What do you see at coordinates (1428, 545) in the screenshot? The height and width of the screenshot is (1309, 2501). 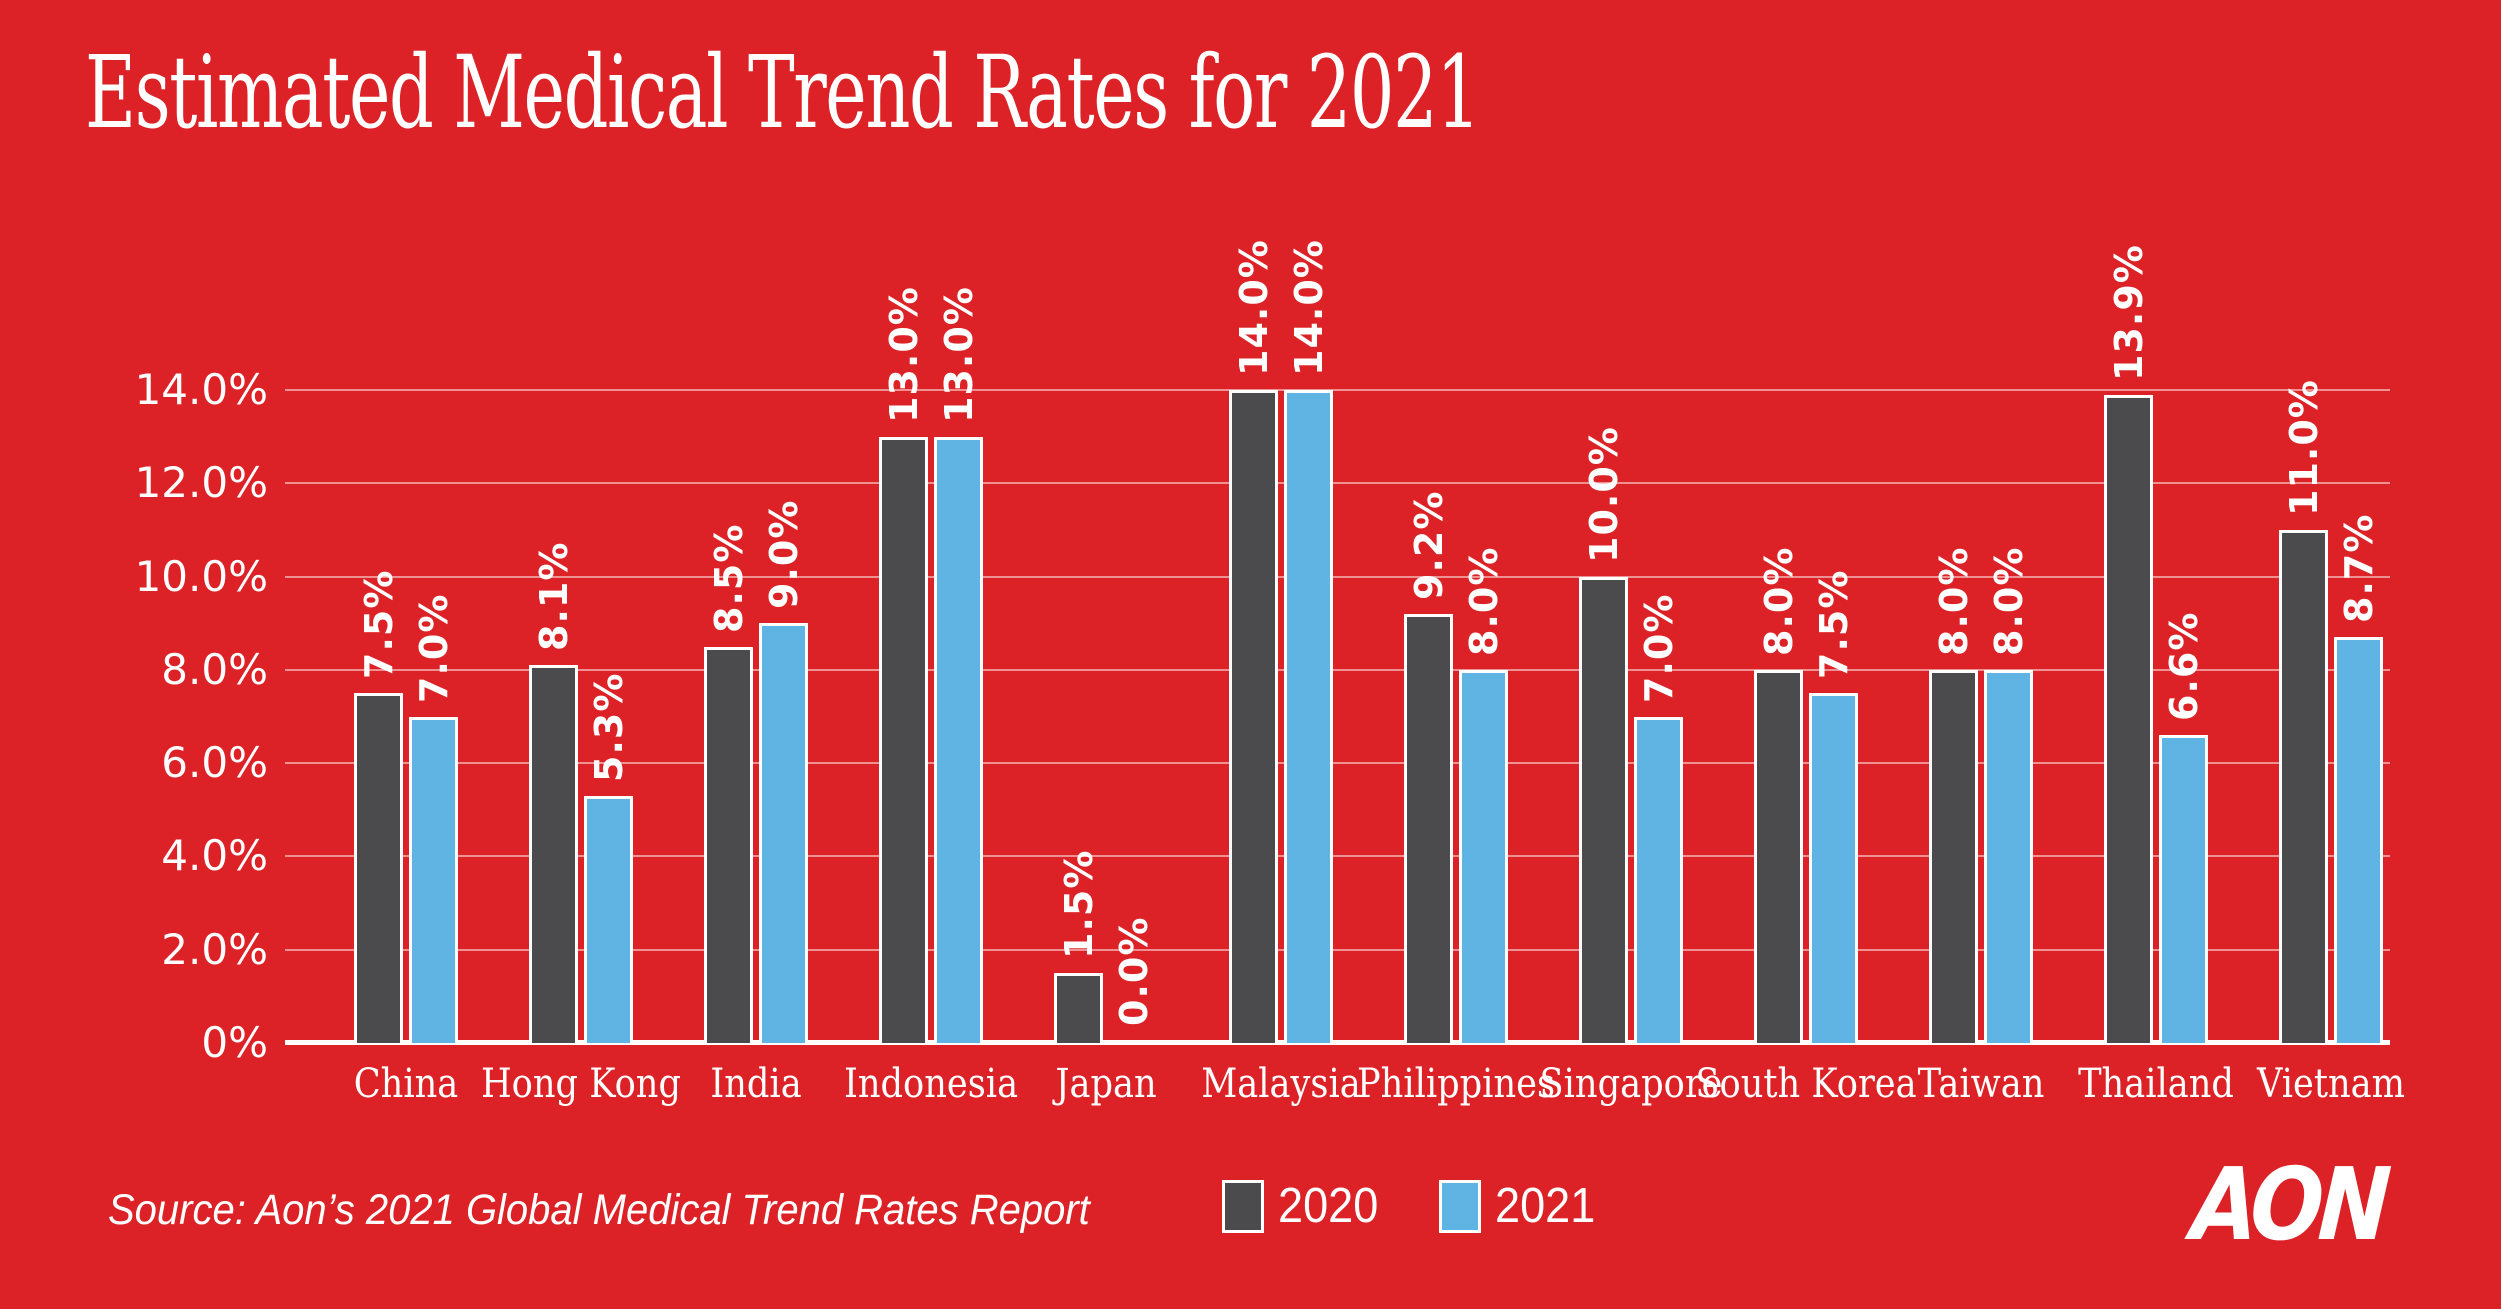 I see `bar-value-label: 9.2%` at bounding box center [1428, 545].